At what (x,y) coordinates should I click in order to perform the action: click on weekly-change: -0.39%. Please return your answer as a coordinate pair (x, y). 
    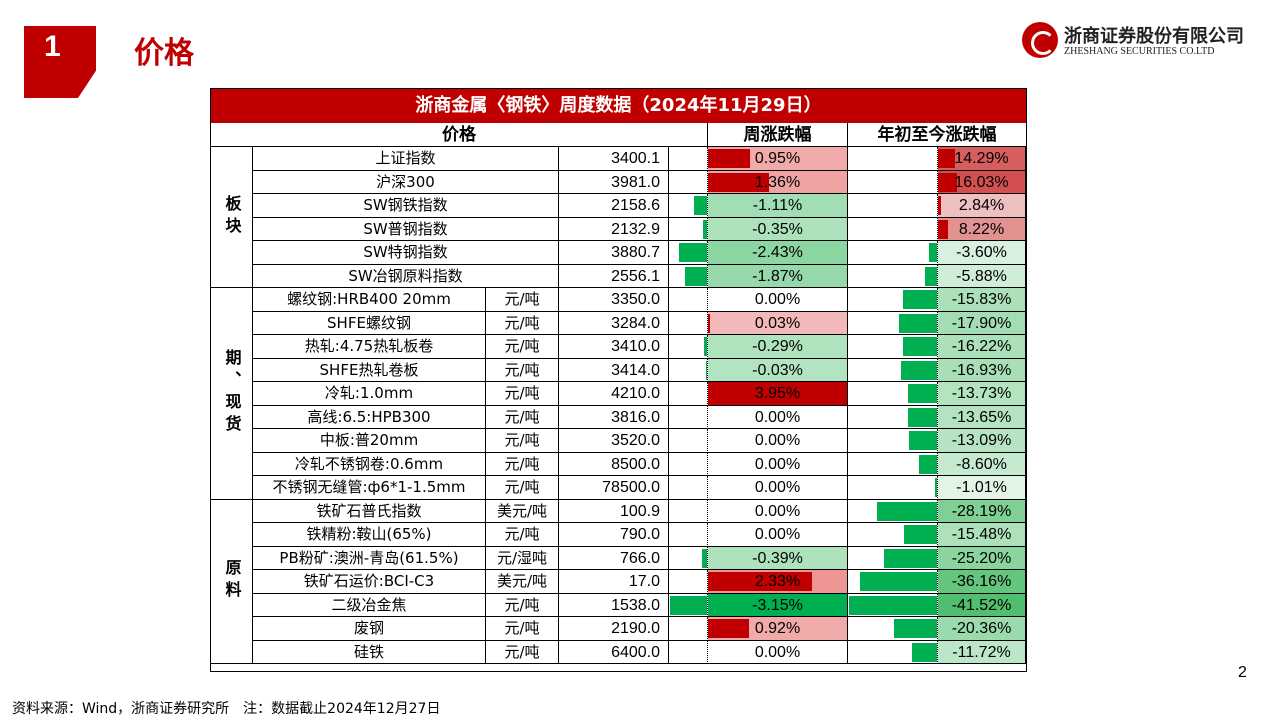
    Looking at the image, I should click on (778, 558).